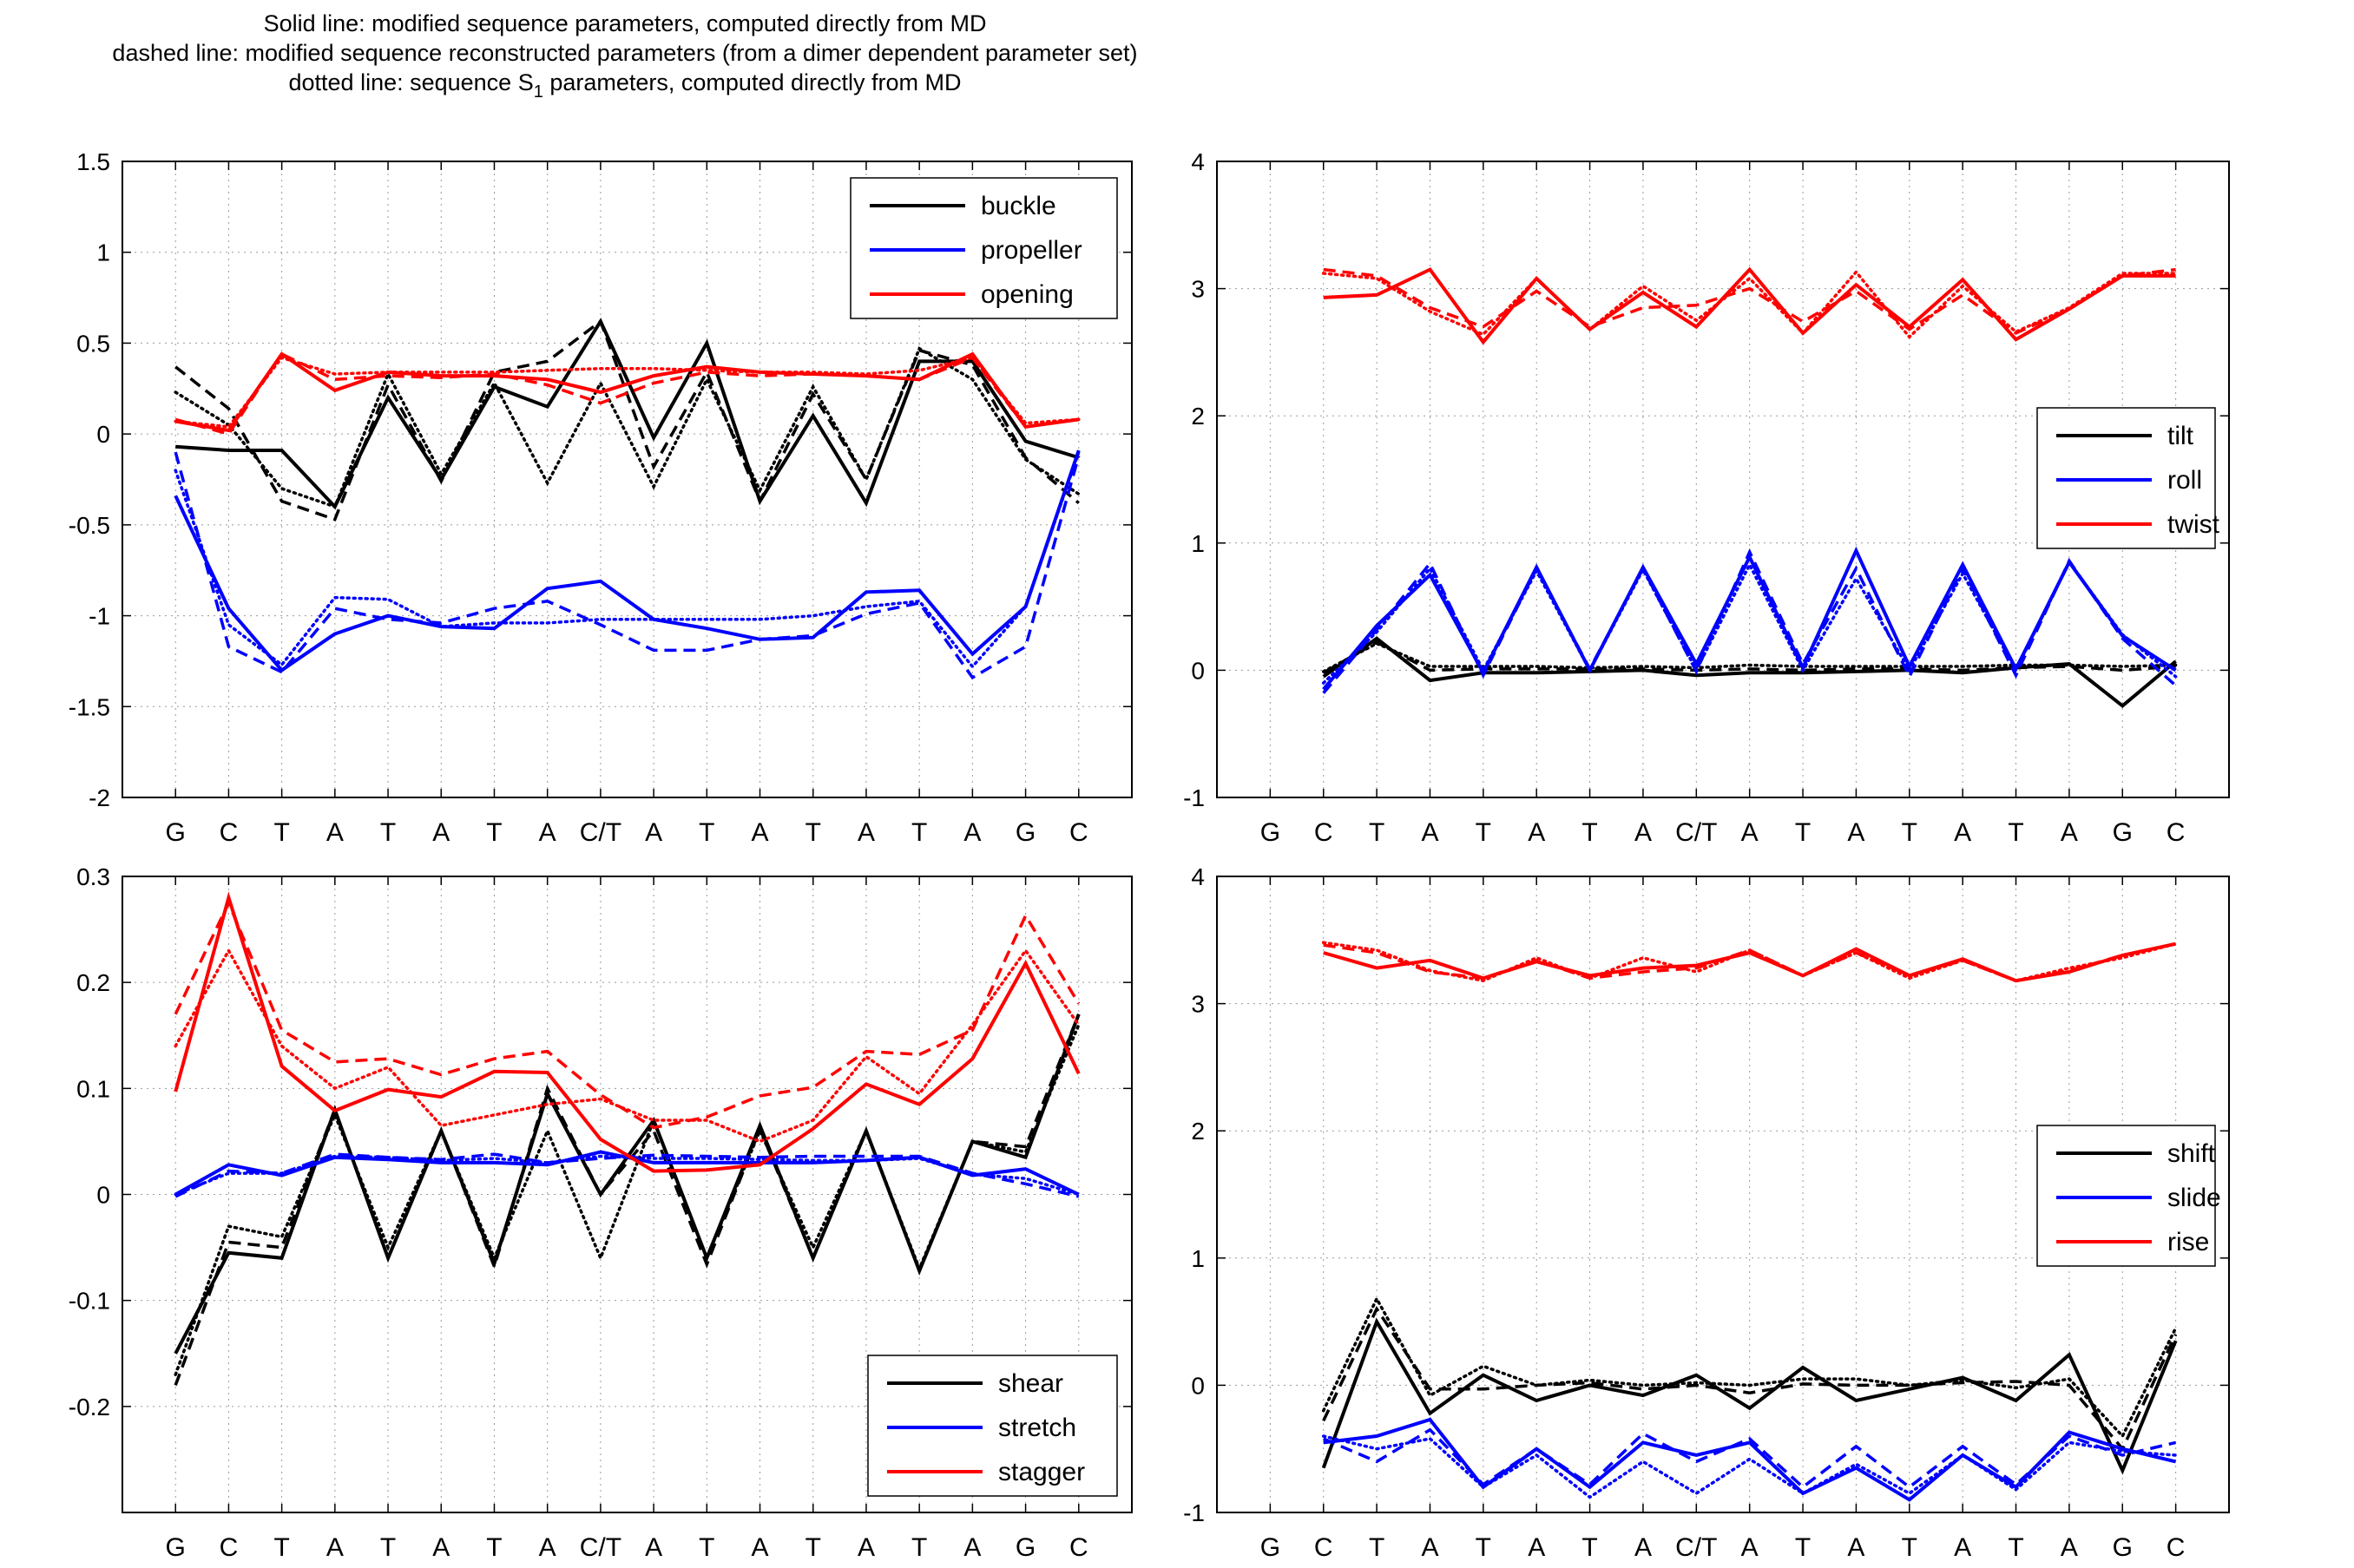  What do you see at coordinates (1037, 1428) in the screenshot?
I see `legend-label: stretch` at bounding box center [1037, 1428].